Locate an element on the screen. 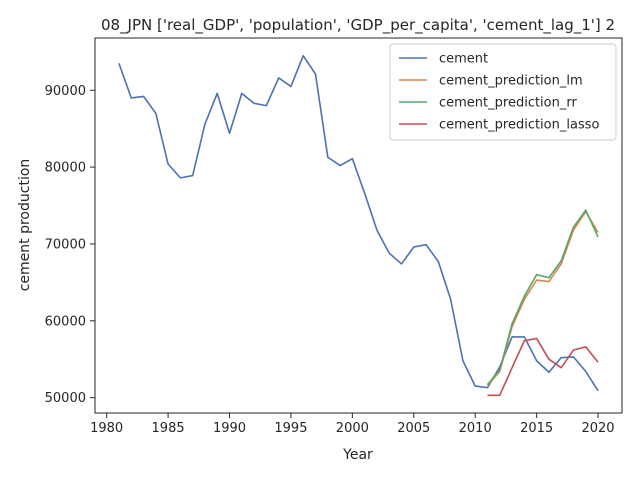  x-tick-label: 2000 is located at coordinates (352, 428).